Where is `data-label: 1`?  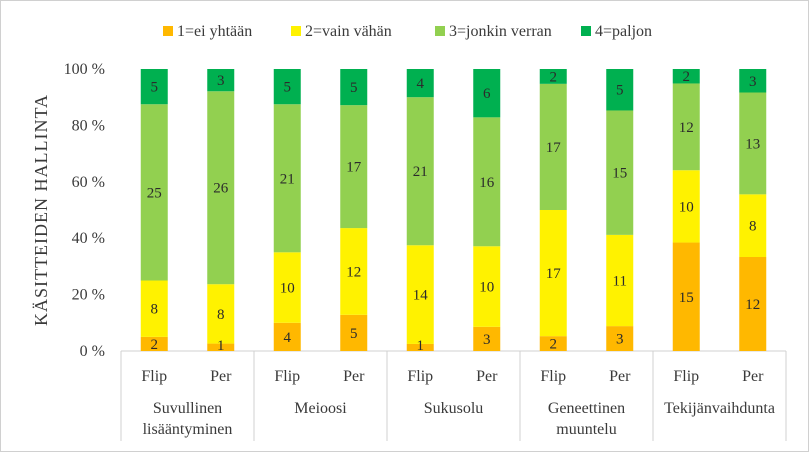
data-label: 1 is located at coordinates (421, 346).